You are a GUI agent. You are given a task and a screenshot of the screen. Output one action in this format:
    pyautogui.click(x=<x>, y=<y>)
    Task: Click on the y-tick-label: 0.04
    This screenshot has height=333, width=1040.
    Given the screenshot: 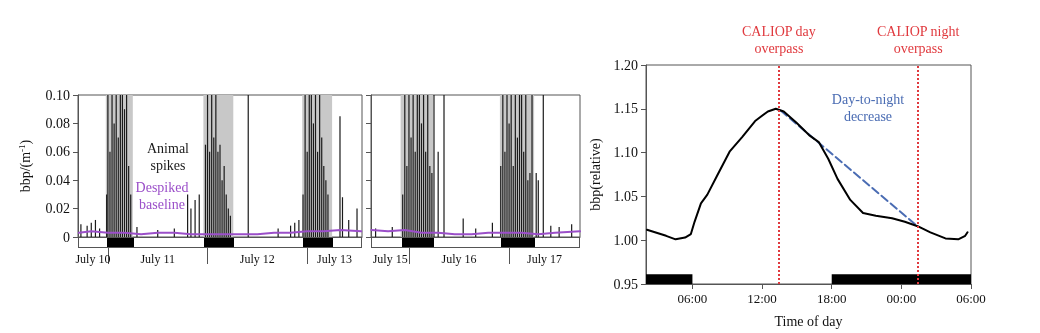 What is the action you would take?
    pyautogui.click(x=57, y=180)
    